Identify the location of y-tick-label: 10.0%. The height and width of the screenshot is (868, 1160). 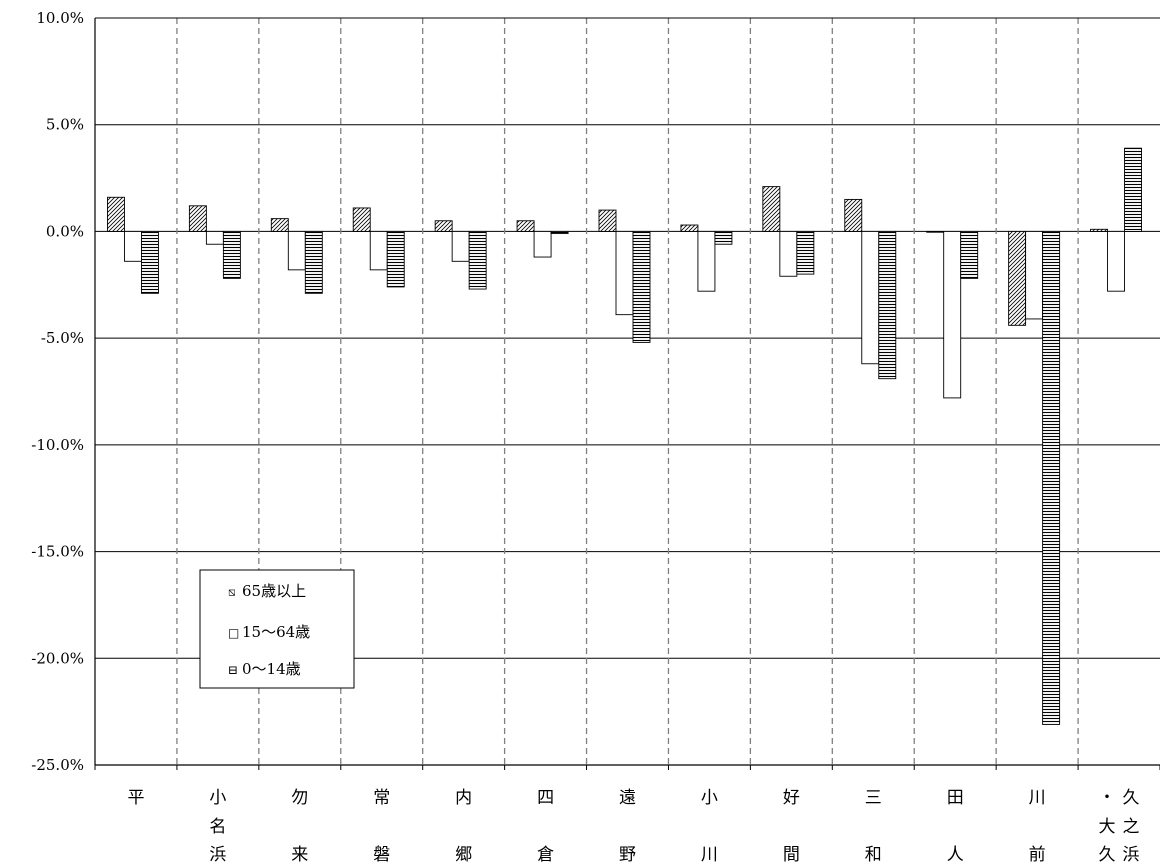
(60, 18).